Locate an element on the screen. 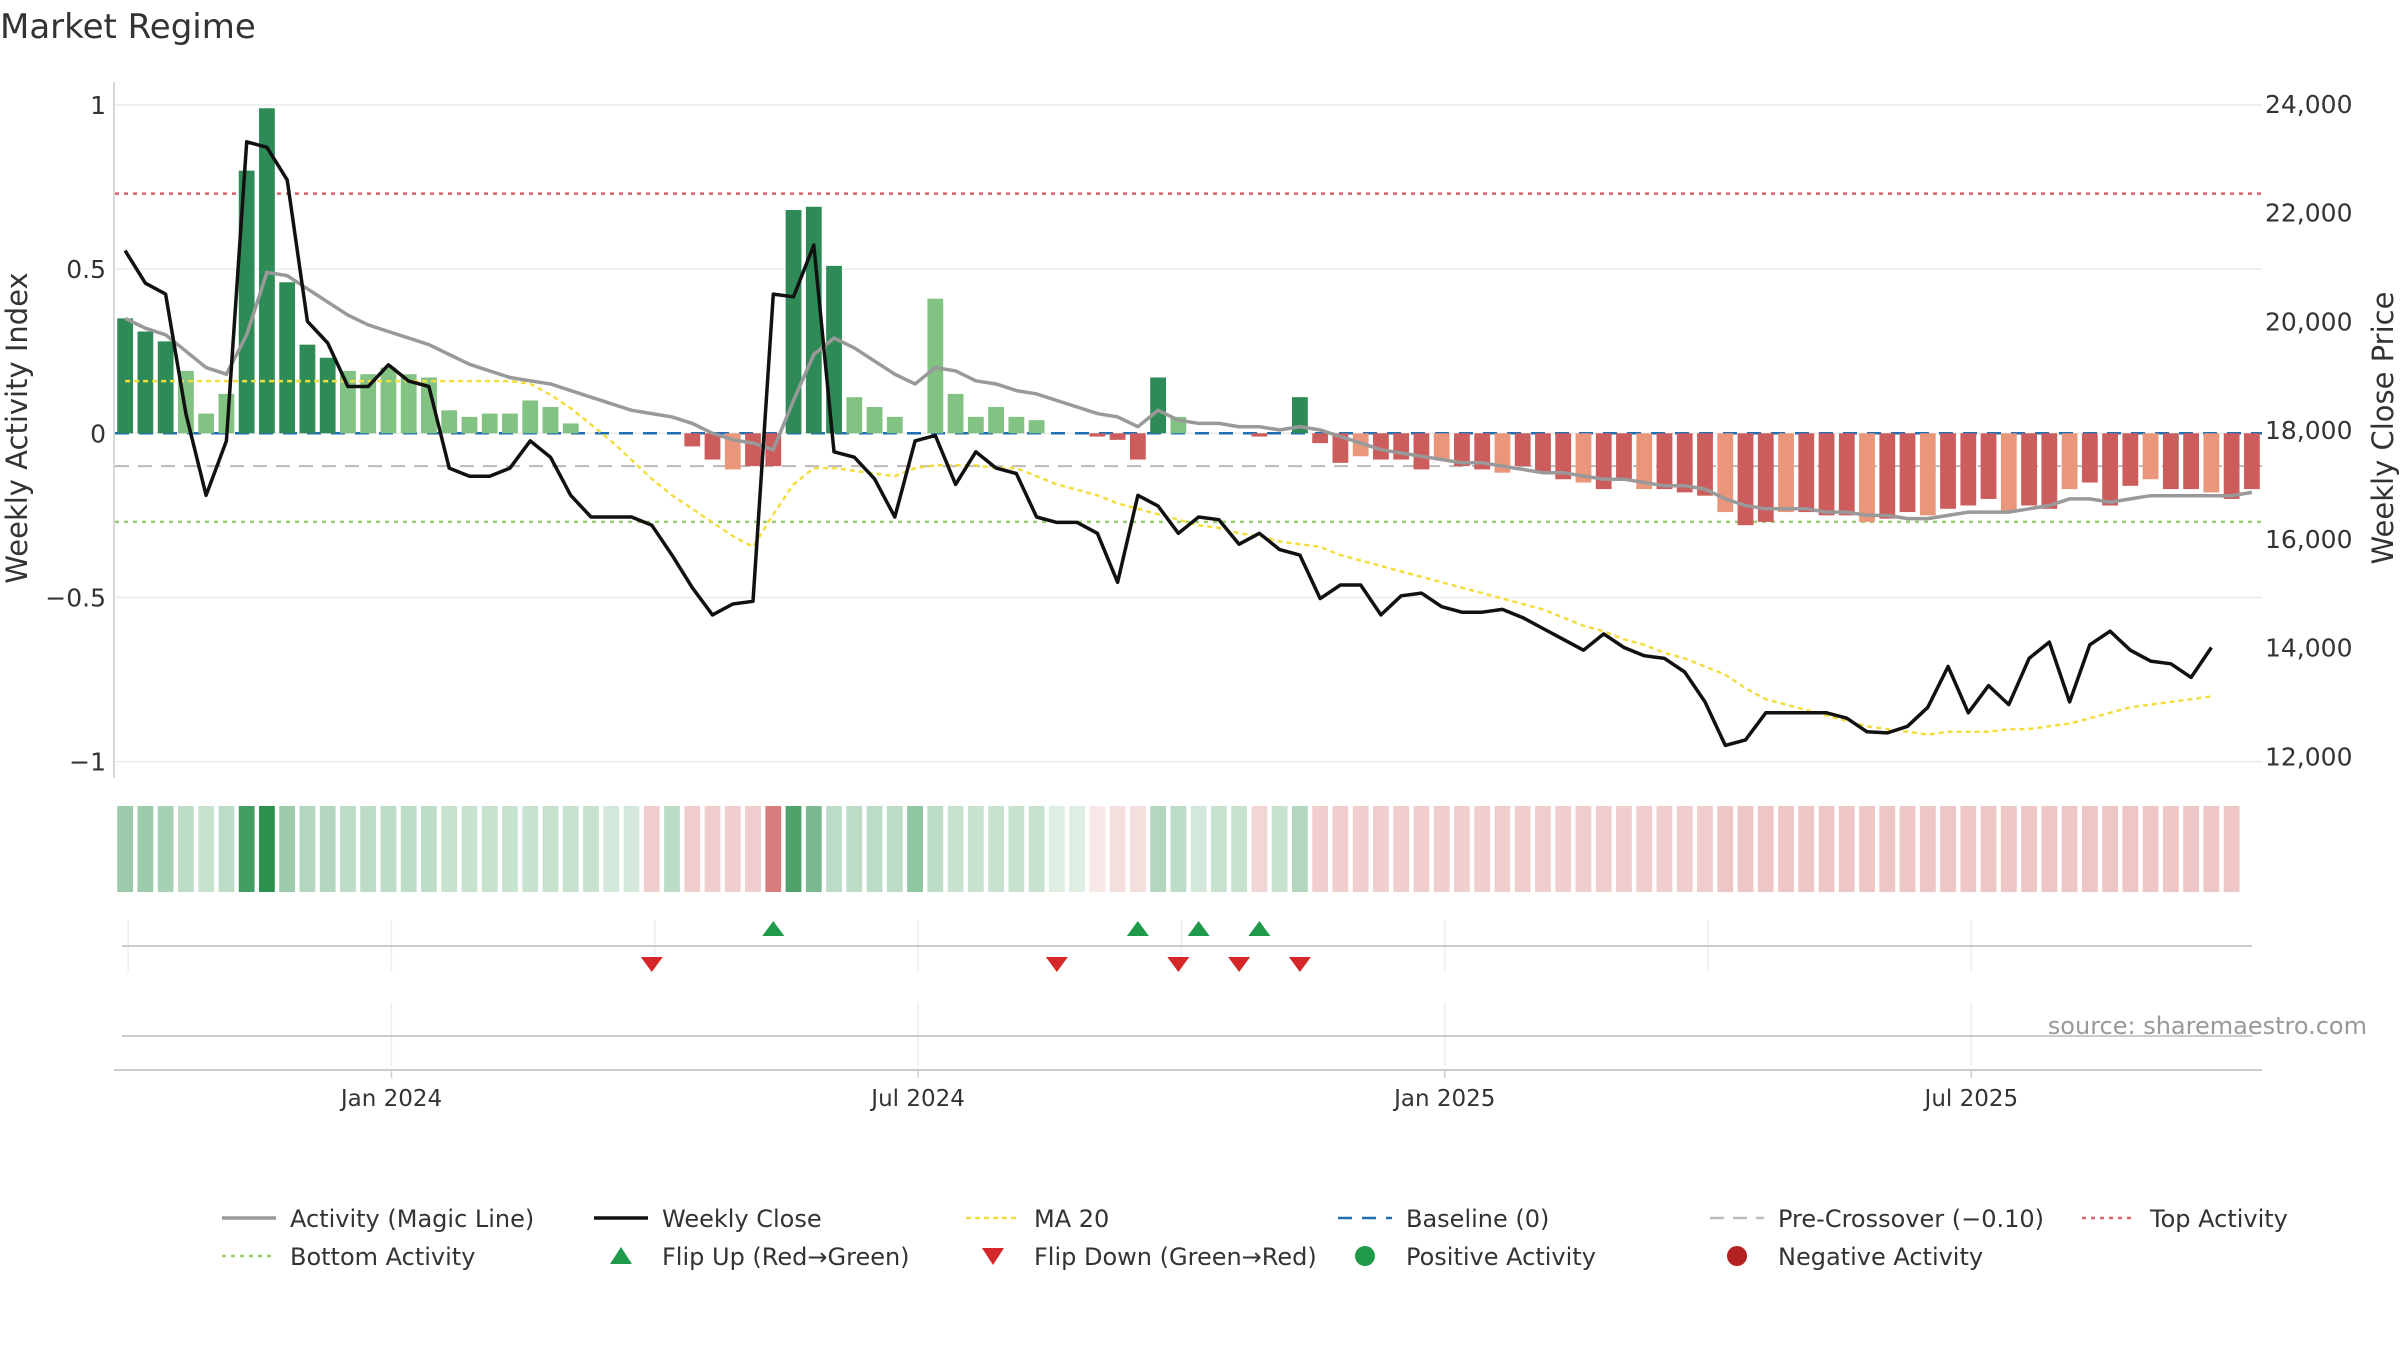 This screenshot has width=2400, height=1350. left-tick-label: 0.5 is located at coordinates (86, 269).